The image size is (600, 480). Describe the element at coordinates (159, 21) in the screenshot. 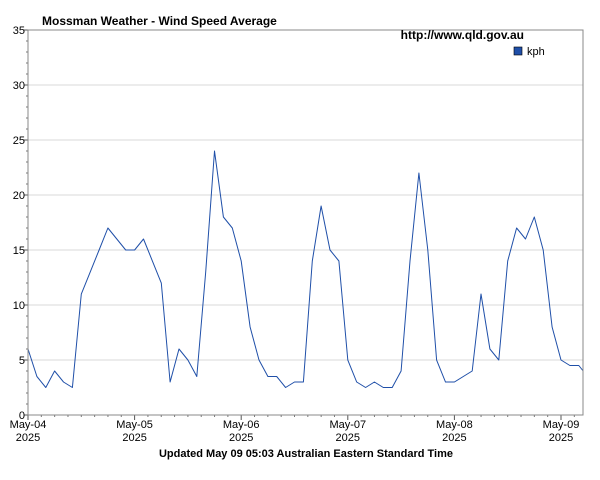

I see `chart-title: Mossman Weather - Wind Speed Average` at that location.